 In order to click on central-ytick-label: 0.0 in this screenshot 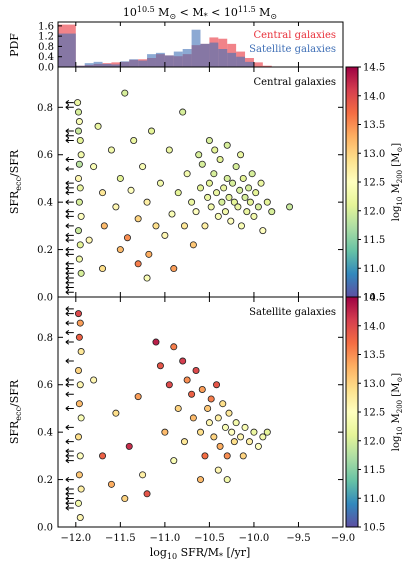, I will do `click(45, 298)`.